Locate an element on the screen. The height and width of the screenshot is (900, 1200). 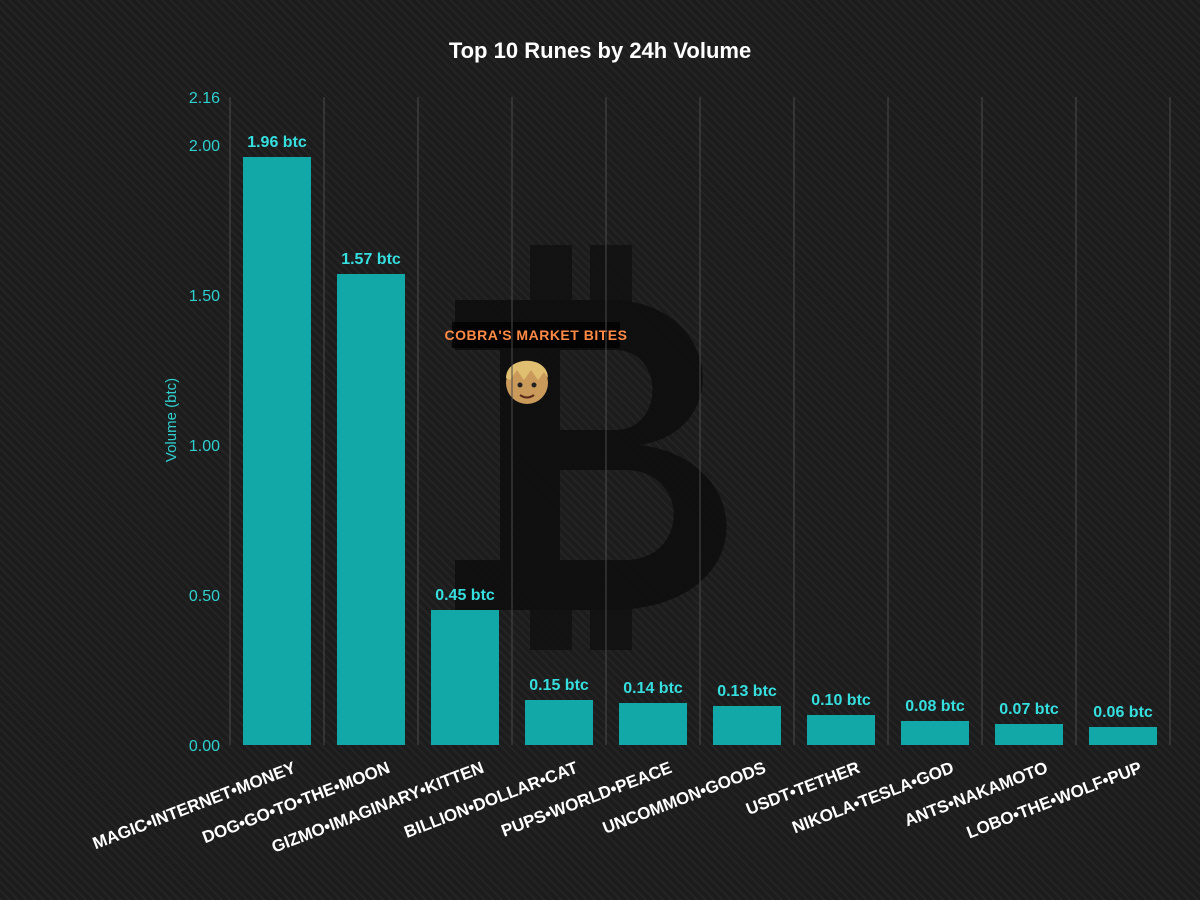
data-label: 1.57 btc is located at coordinates (371, 259).